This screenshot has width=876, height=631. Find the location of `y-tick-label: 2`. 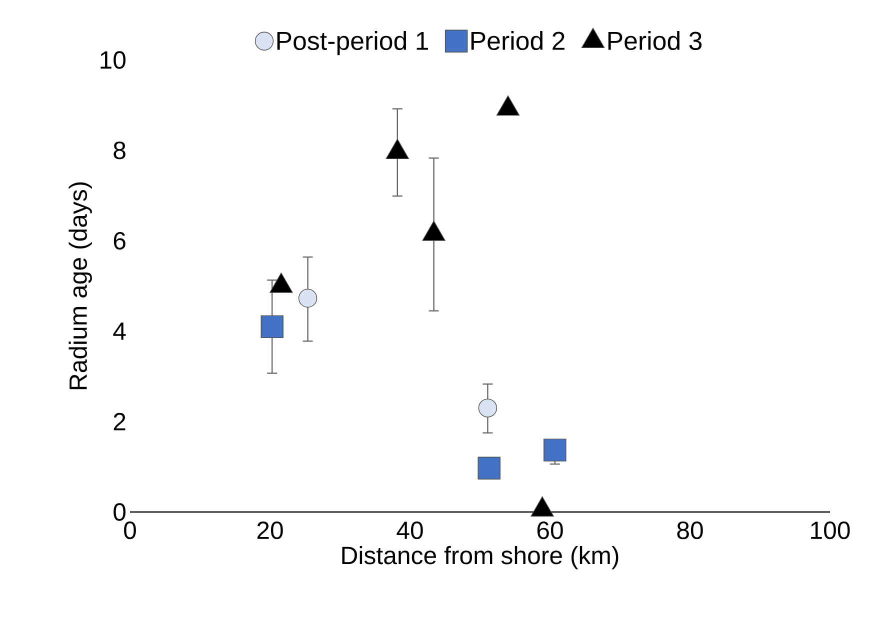

y-tick-label: 2 is located at coordinates (120, 421).